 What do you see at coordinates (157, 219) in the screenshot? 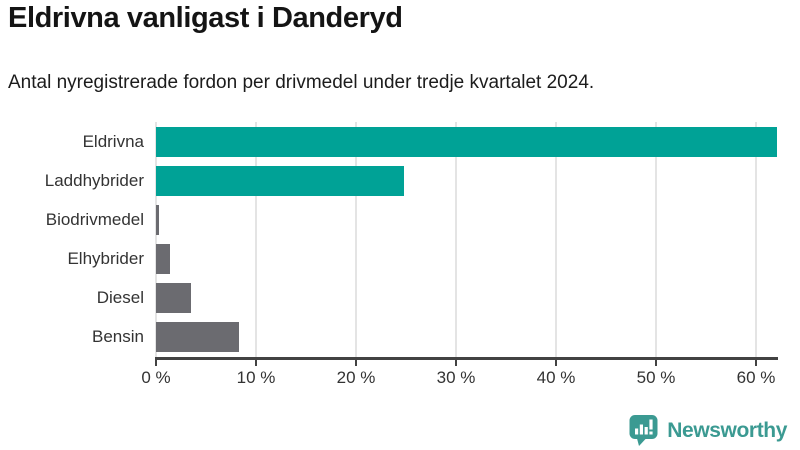
I see `bar-biodrivmedel` at bounding box center [157, 219].